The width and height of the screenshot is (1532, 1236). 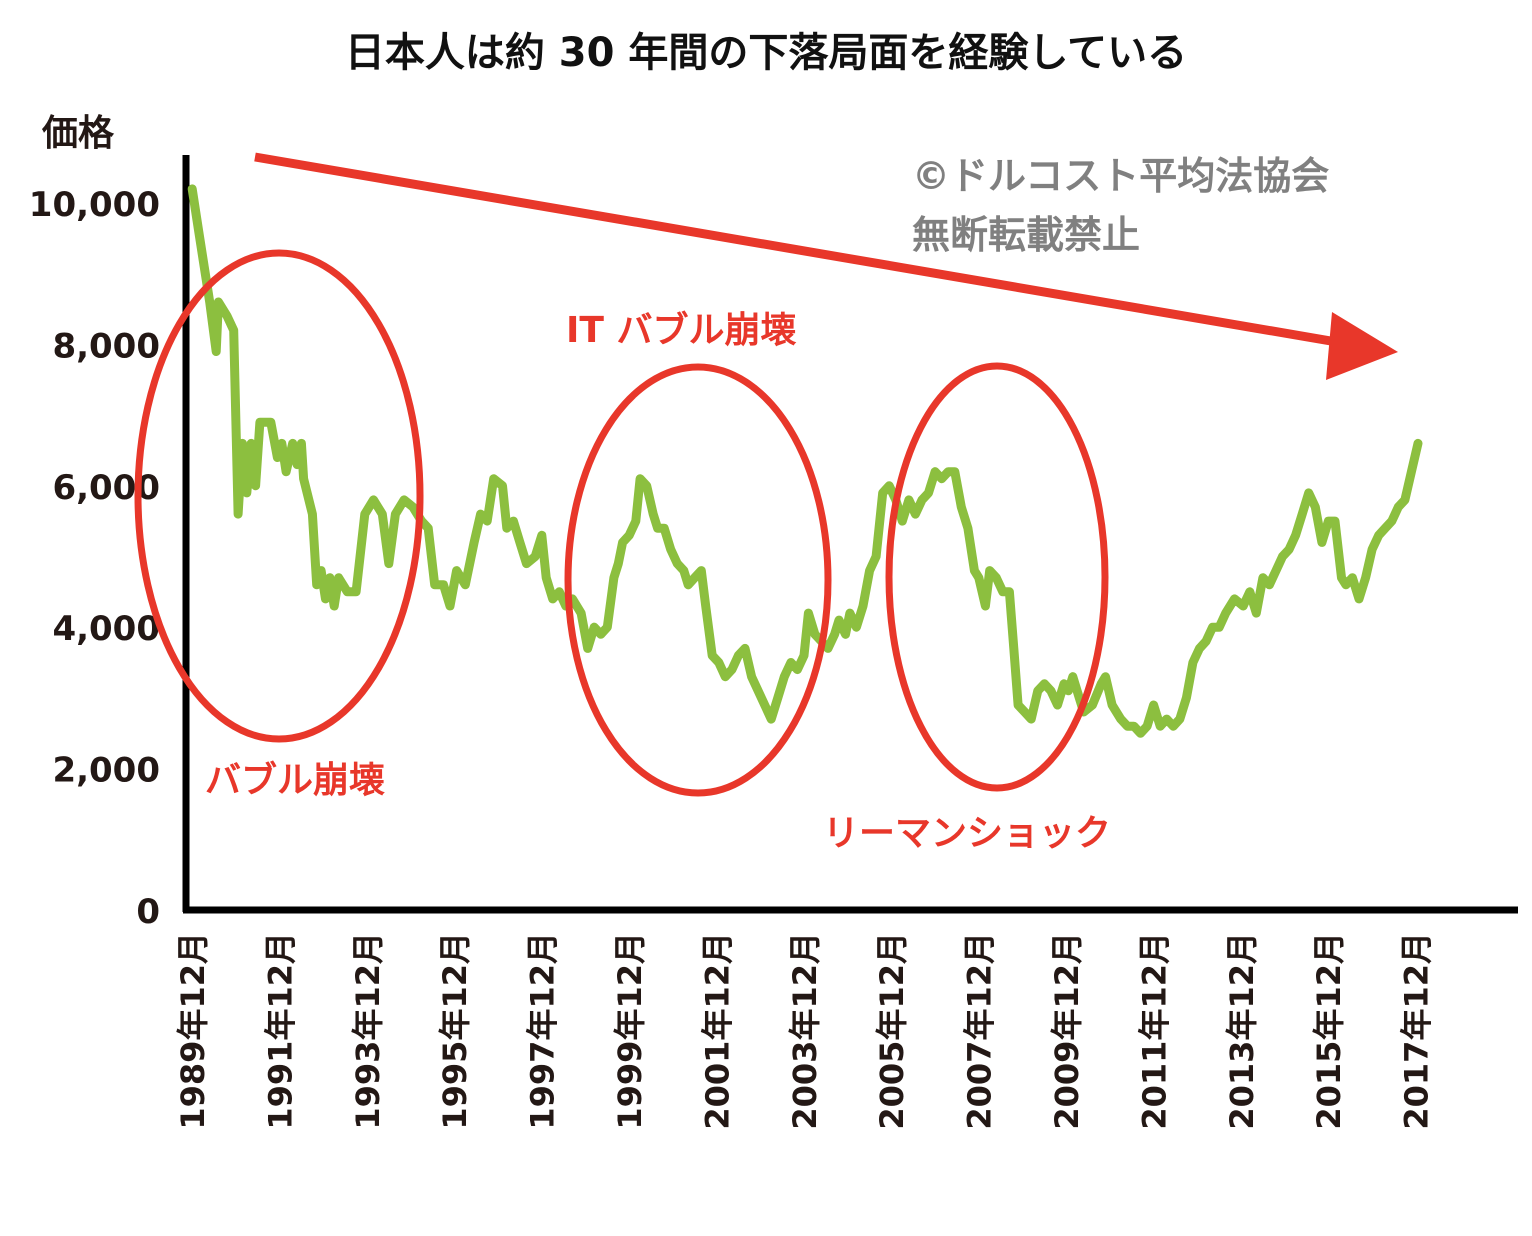 What do you see at coordinates (543, 1031) in the screenshot?
I see `x-tick-label: 1997年12月` at bounding box center [543, 1031].